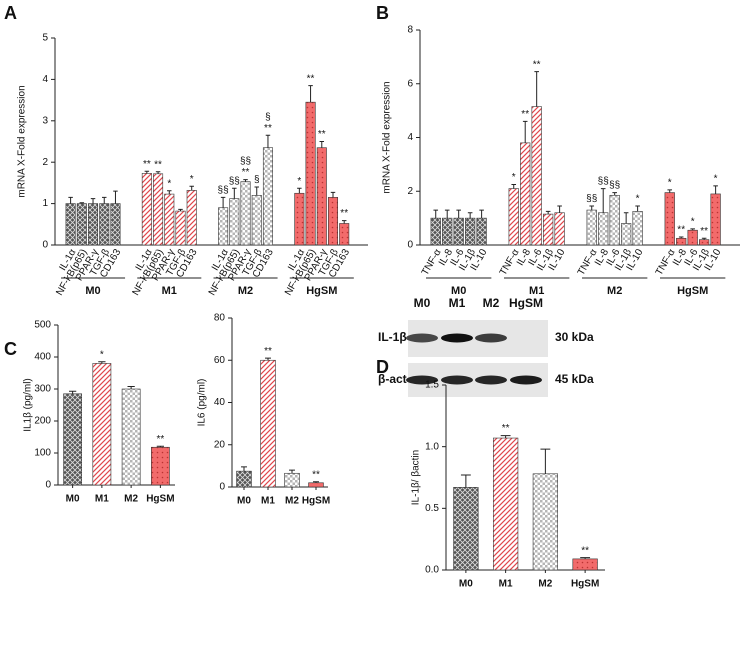 This screenshot has width=746, height=647. Describe the element at coordinates (432, 385) in the screenshot. I see `y-tick-label: 1.5` at that location.